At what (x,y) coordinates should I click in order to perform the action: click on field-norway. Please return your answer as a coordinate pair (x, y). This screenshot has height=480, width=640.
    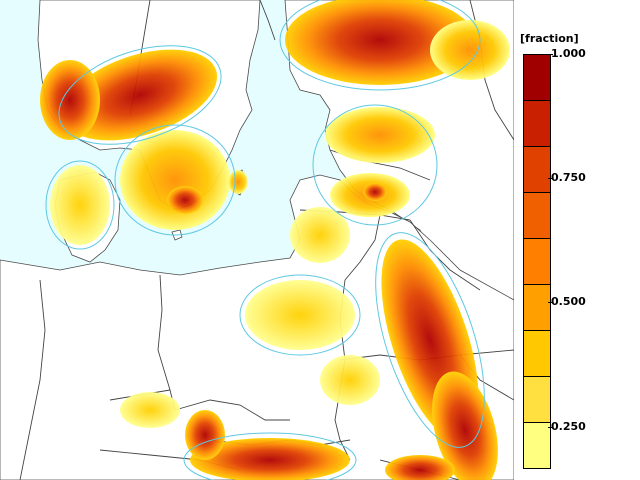
    Looking at the image, I should click on (140, 95).